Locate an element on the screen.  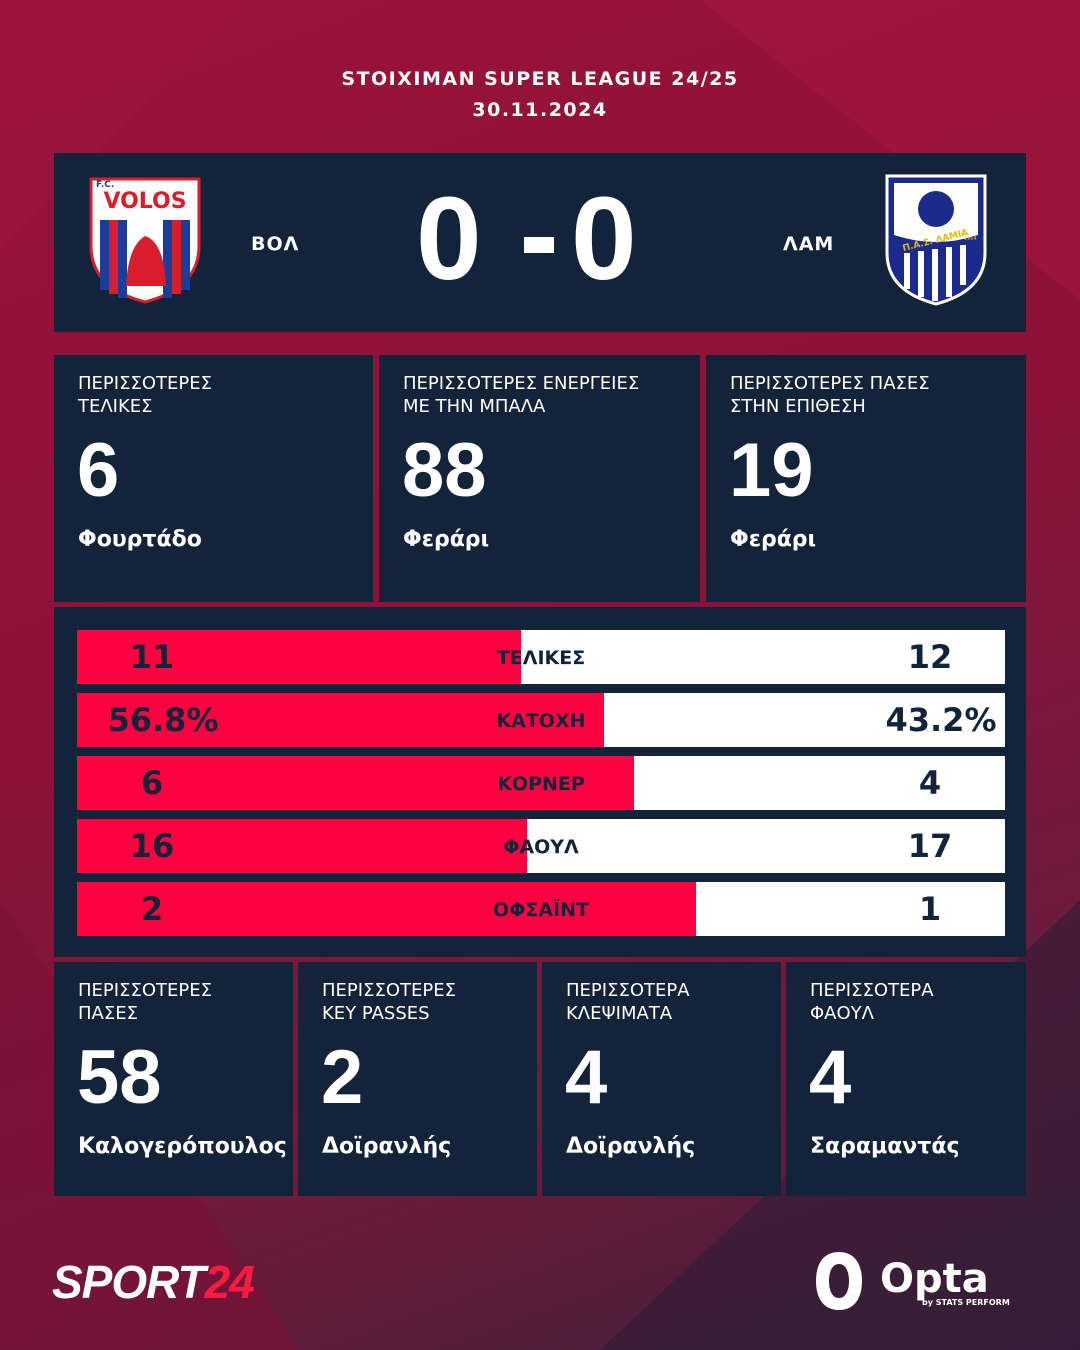
away-logo: Π.Α.Σ. ΛΑΜΙΑ 1964 is located at coordinates (936, 240).